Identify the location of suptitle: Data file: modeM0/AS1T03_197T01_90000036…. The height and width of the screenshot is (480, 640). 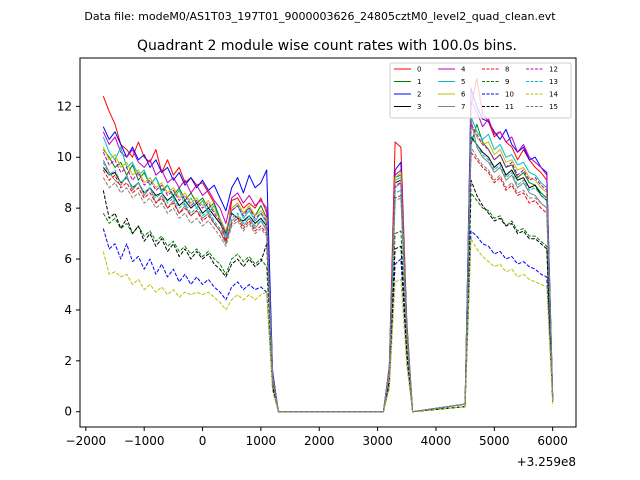
(320, 16).